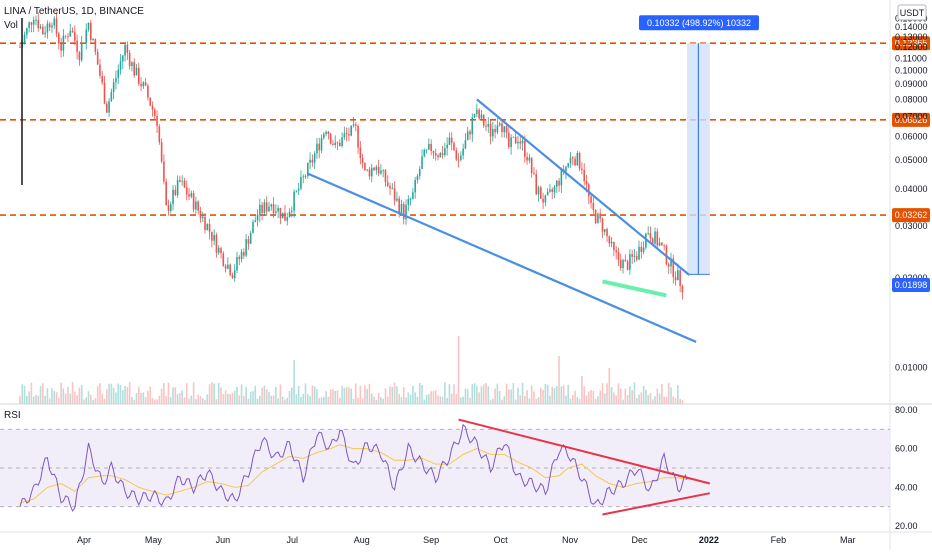 Image resolution: width=932 pixels, height=555 pixels. What do you see at coordinates (709, 540) in the screenshot?
I see `time-tick-label: 2022` at bounding box center [709, 540].